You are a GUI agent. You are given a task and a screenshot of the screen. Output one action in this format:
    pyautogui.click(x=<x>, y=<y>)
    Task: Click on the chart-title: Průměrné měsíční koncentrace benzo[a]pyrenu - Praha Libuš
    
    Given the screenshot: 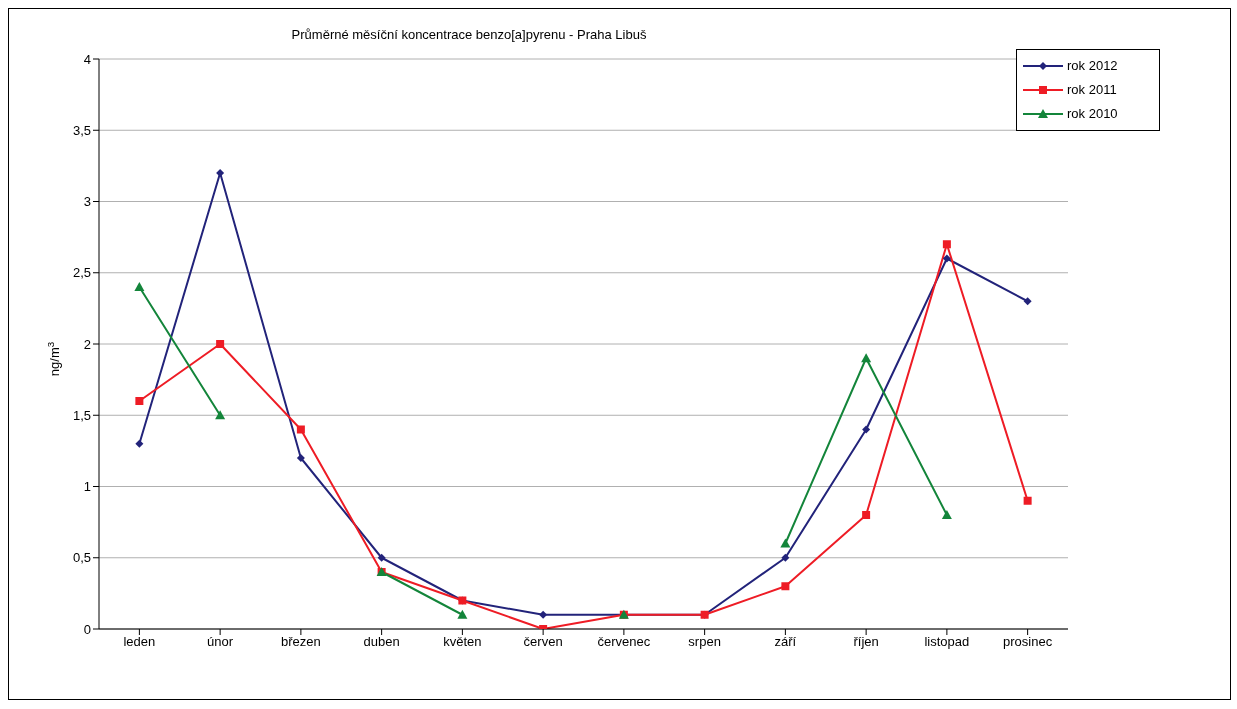 What is the action you would take?
    pyautogui.click(x=469, y=34)
    